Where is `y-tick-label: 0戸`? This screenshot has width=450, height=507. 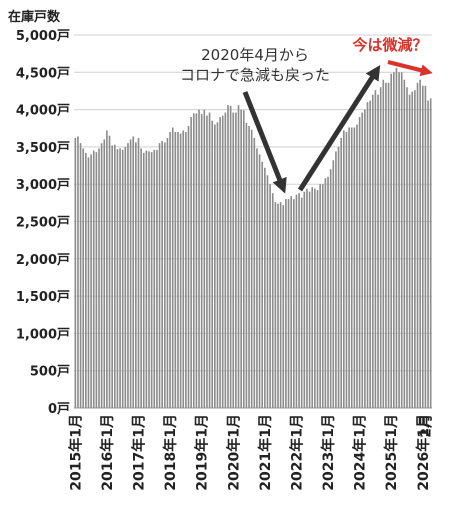 y-tick-label: 0戸 is located at coordinates (59, 409).